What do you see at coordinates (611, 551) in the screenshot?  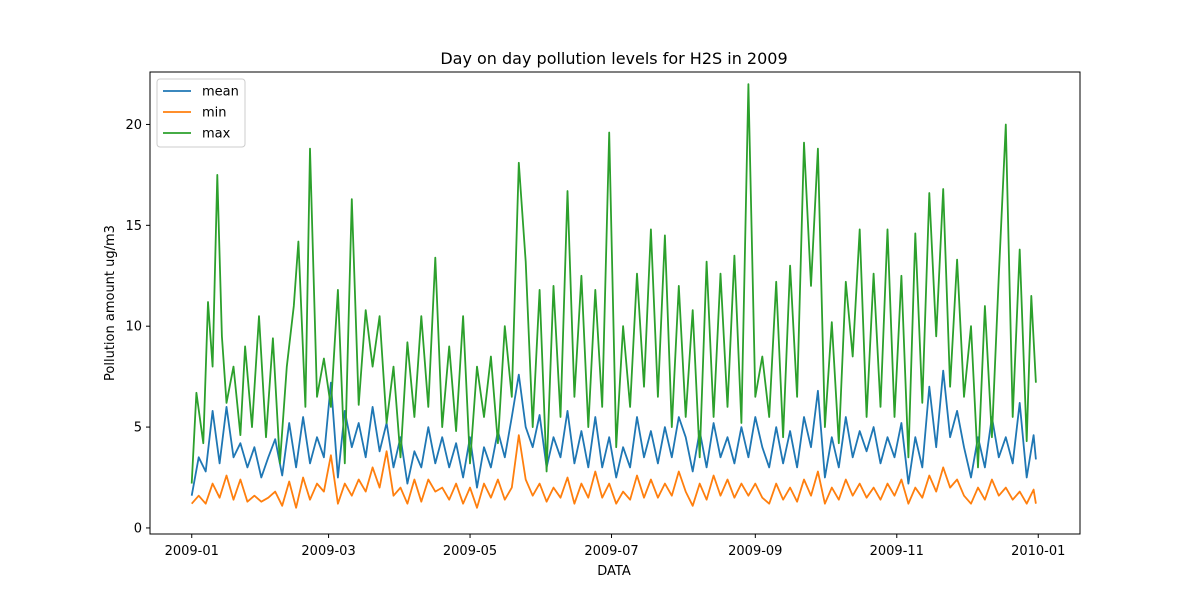 I see `x-tick-label: 2009-07` at bounding box center [611, 551].